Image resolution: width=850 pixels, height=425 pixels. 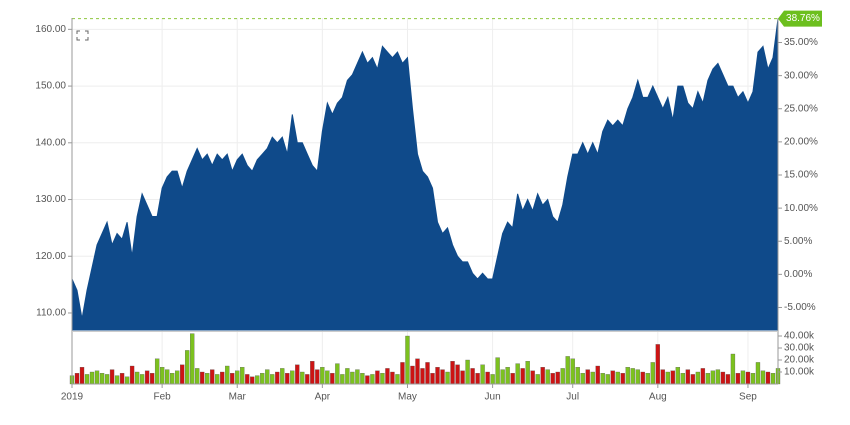 I want to click on y2-tick-label: 15.00%, so click(x=801, y=175).